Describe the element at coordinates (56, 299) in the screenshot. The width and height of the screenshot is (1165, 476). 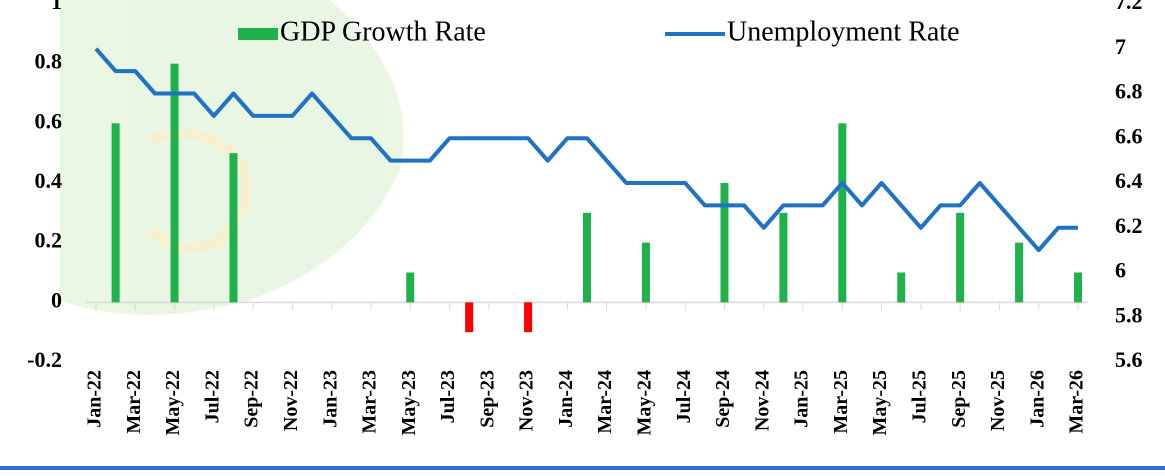
I see `y-tick-label: 0` at that location.